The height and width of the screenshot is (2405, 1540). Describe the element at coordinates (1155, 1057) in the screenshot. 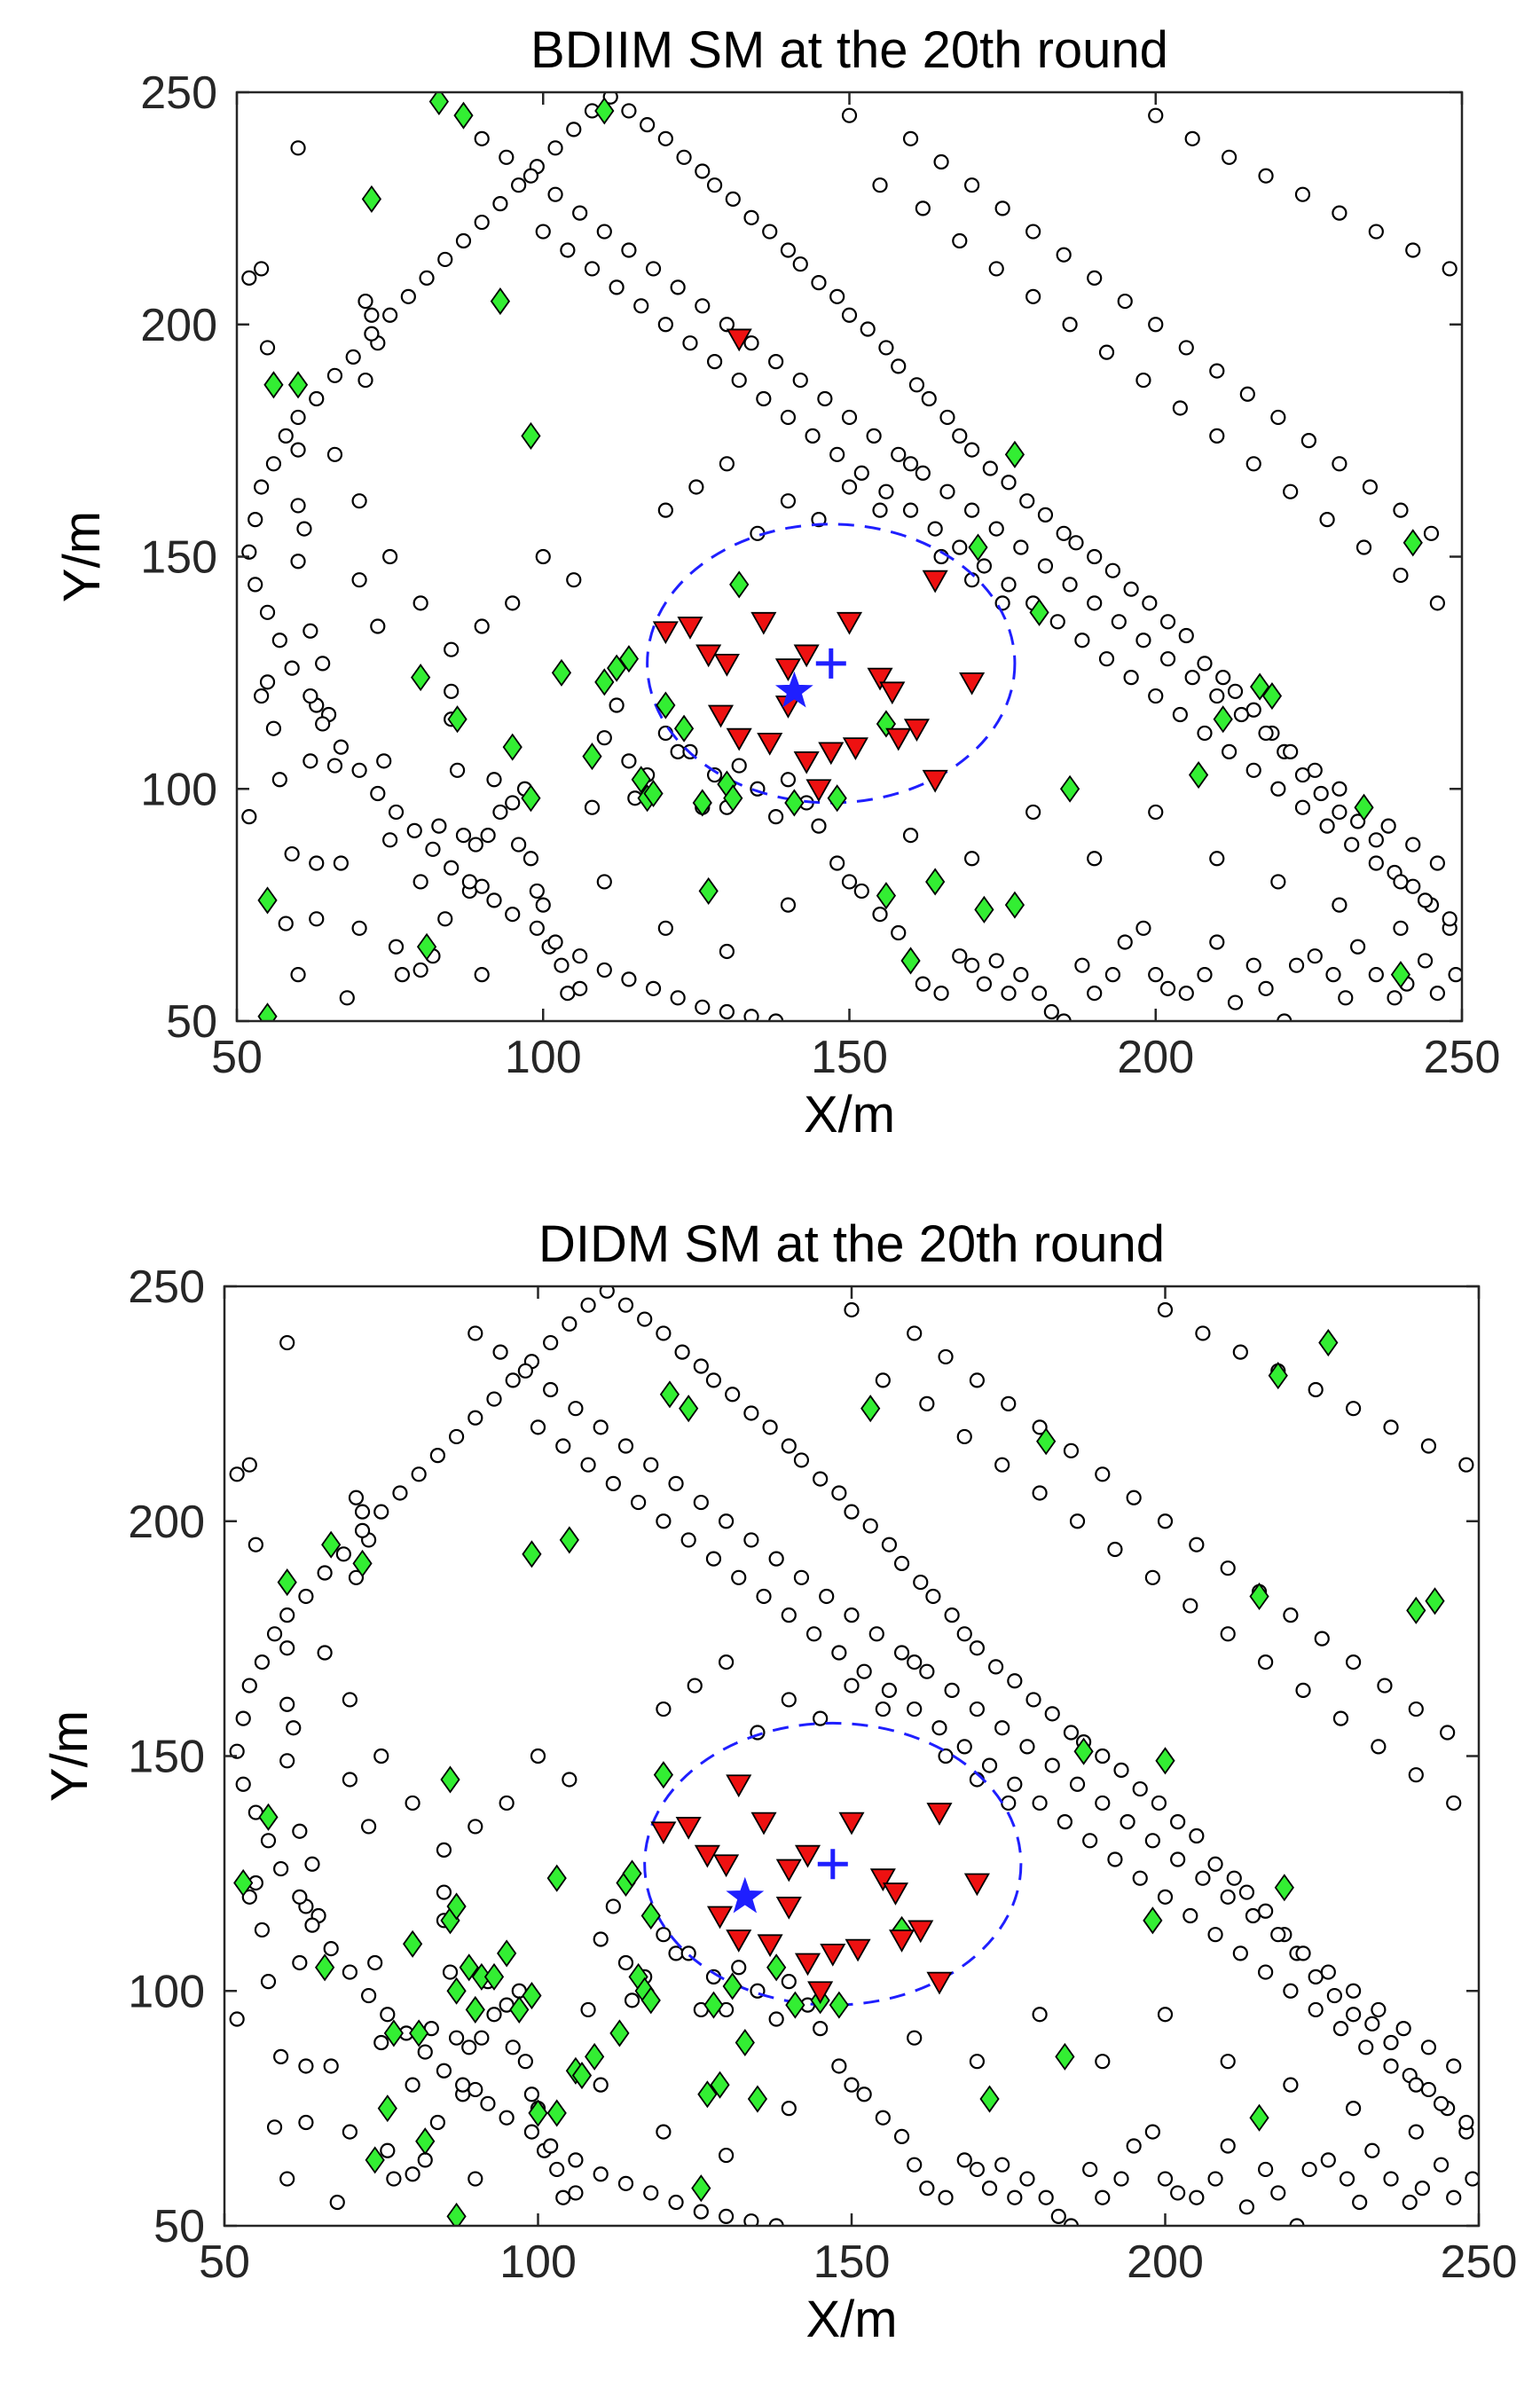

I see `x-tick-label: 200` at that location.